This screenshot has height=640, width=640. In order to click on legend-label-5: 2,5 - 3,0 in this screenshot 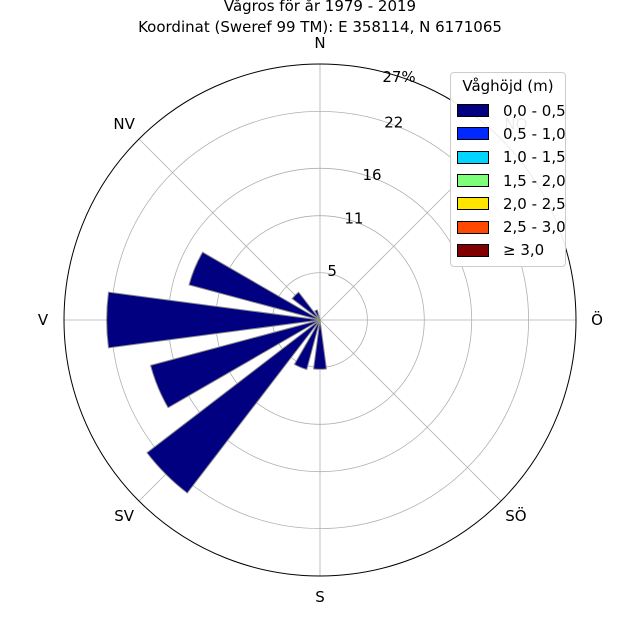, I will do `click(534, 227)`.